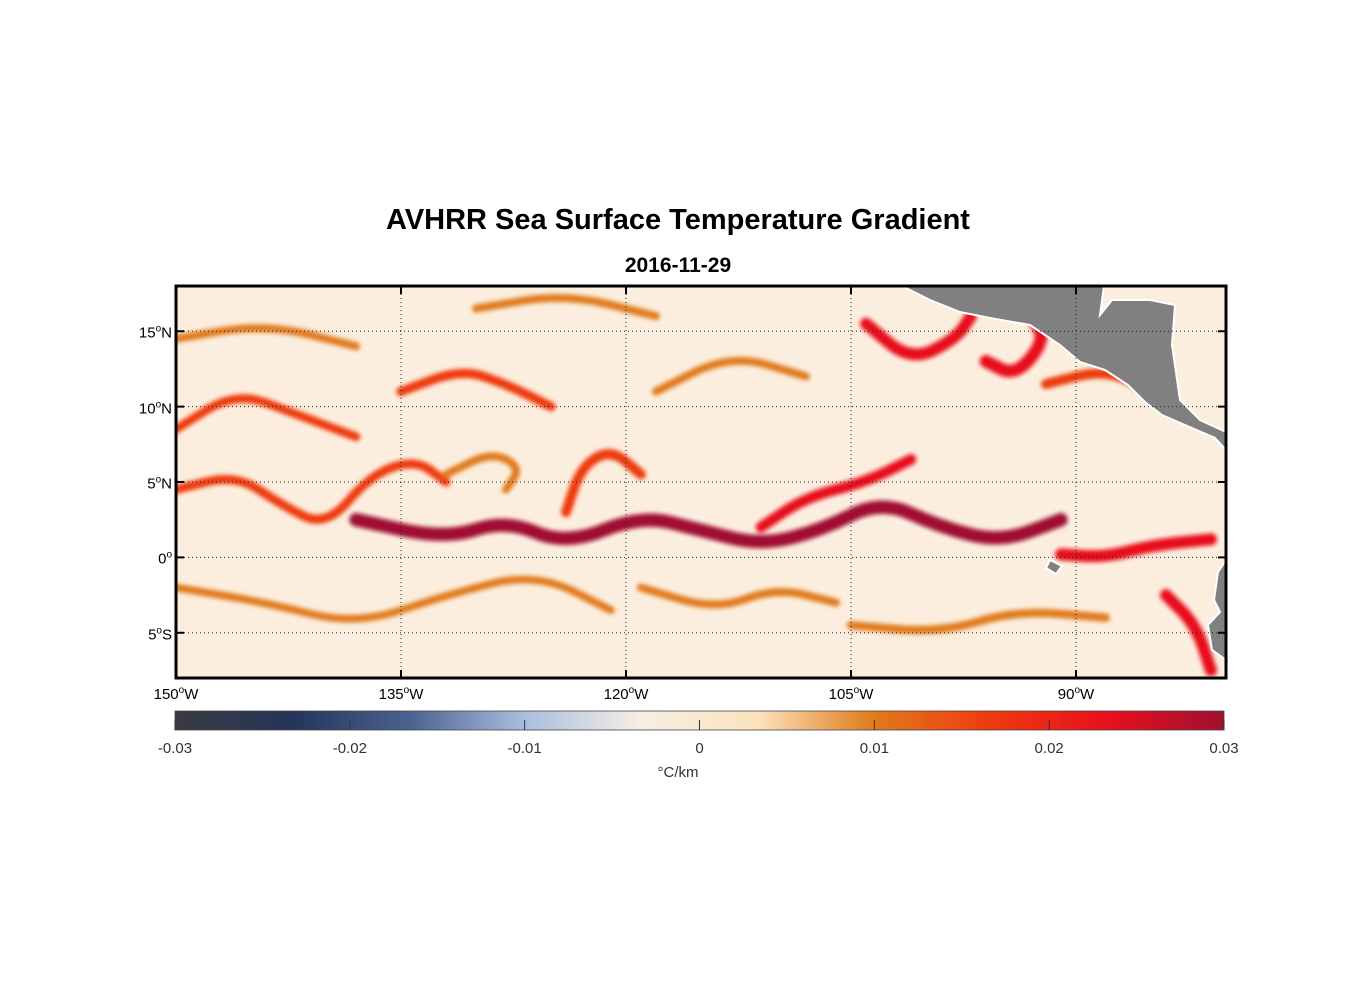 Image resolution: width=1356 pixels, height=1000 pixels. What do you see at coordinates (349, 748) in the screenshot?
I see `colorbar-tick-label: -0.02` at bounding box center [349, 748].